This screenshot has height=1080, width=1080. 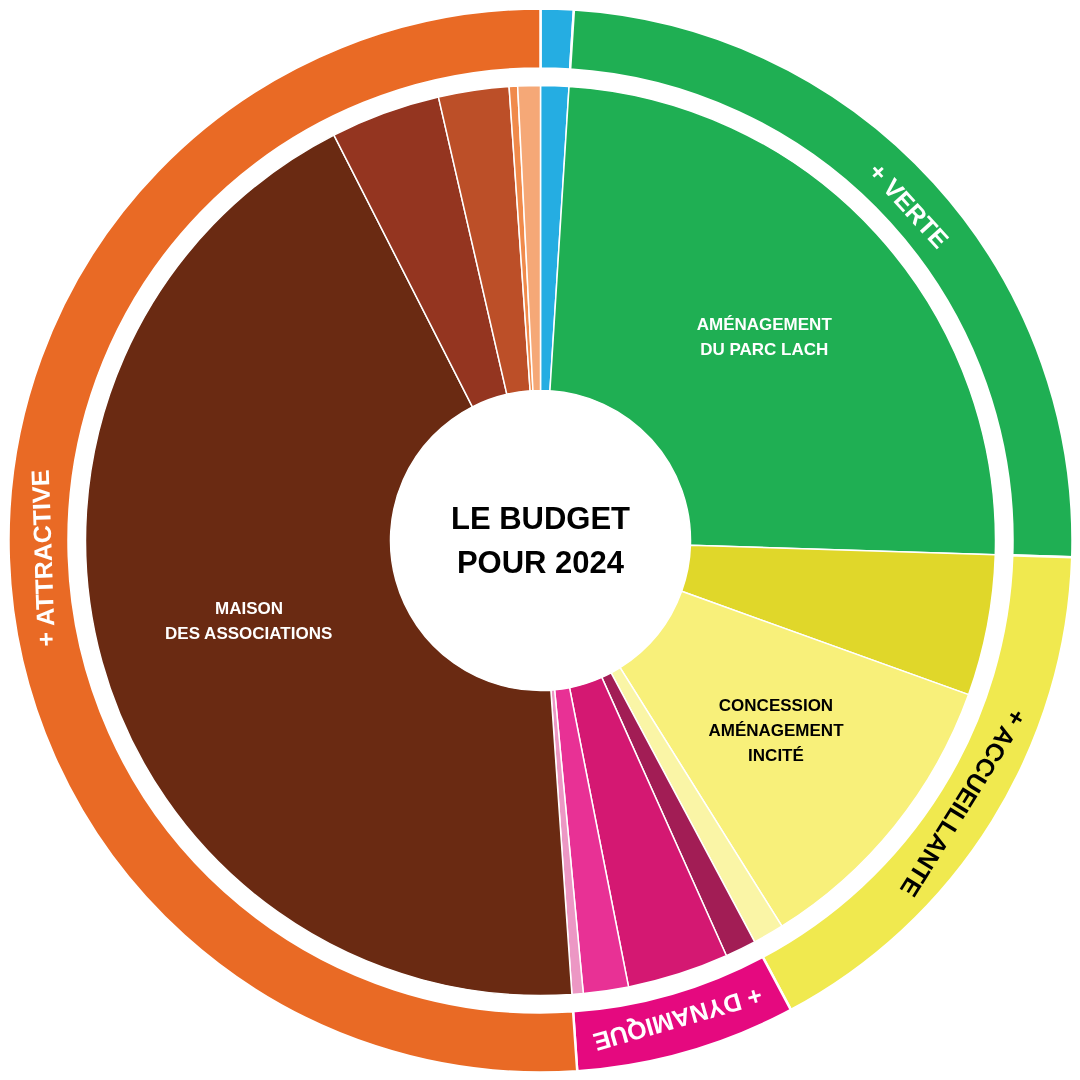 I want to click on slice-label: MAISON DES ASSOCIATIONS, so click(x=249, y=621).